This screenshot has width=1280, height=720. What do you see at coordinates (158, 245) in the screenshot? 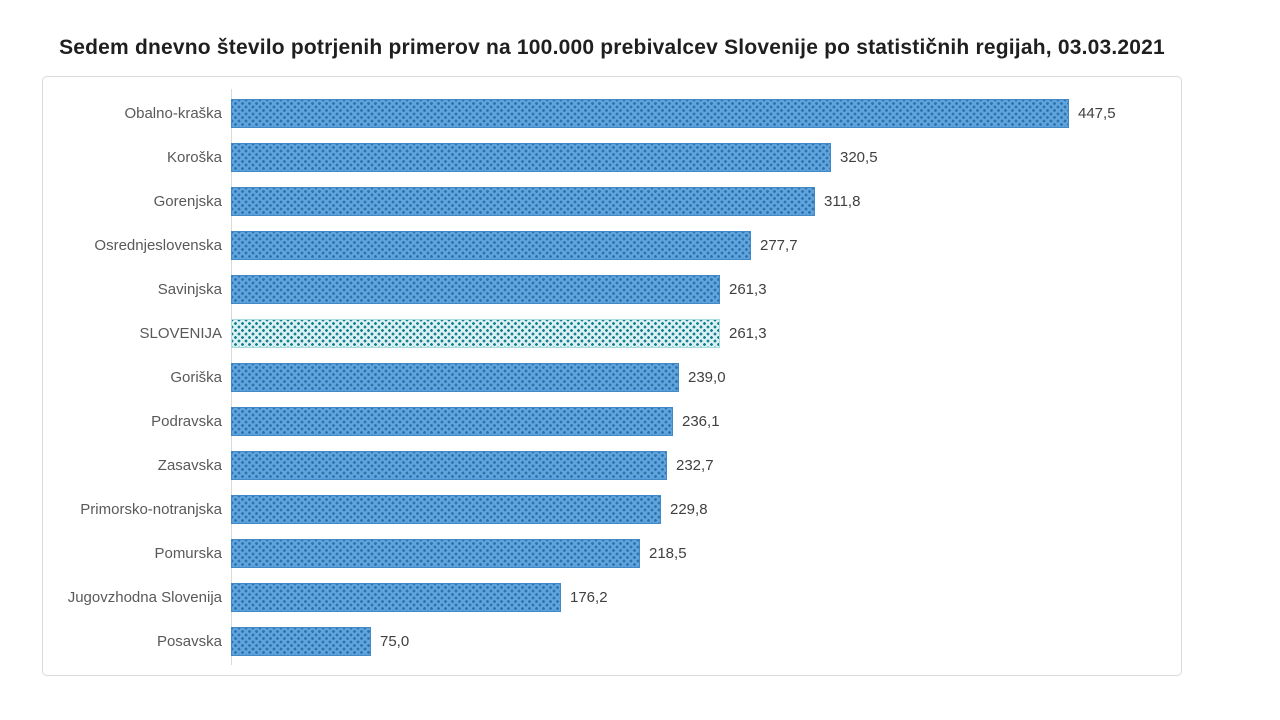
I see `category-label: Osrednjeslovenska` at bounding box center [158, 245].